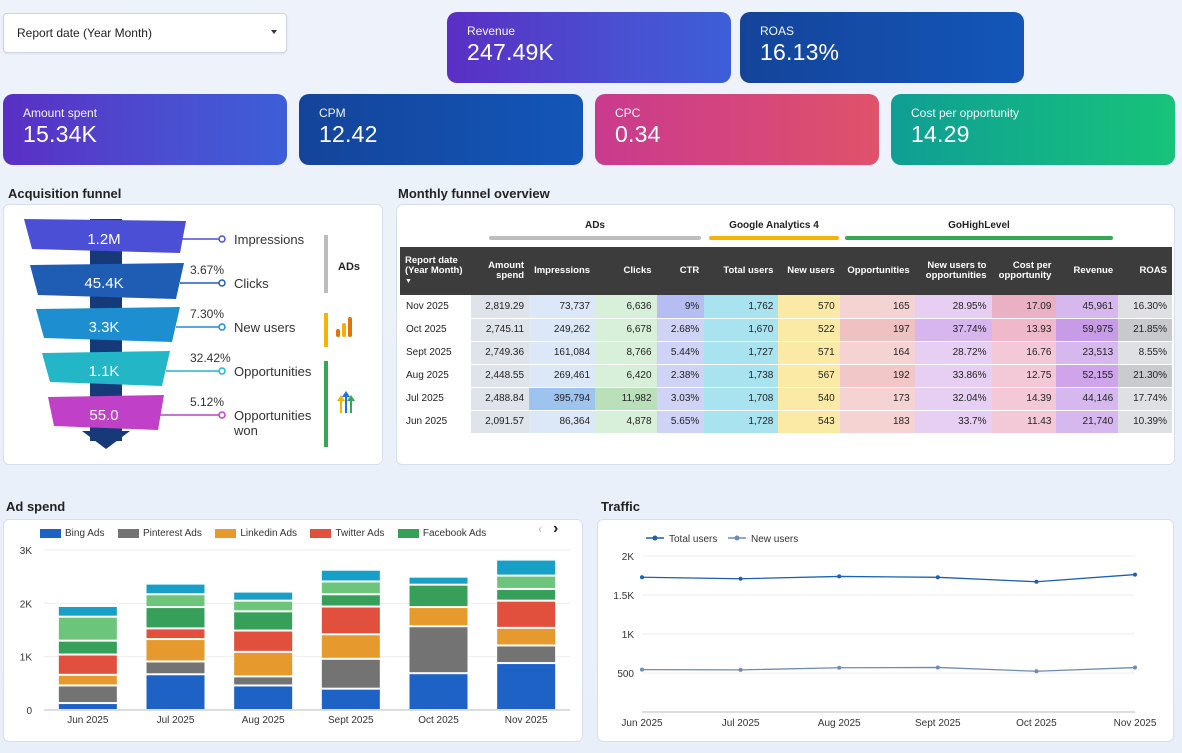  Describe the element at coordinates (207, 314) in the screenshot. I see `funnel-pct-new-users: 7.30%` at that location.